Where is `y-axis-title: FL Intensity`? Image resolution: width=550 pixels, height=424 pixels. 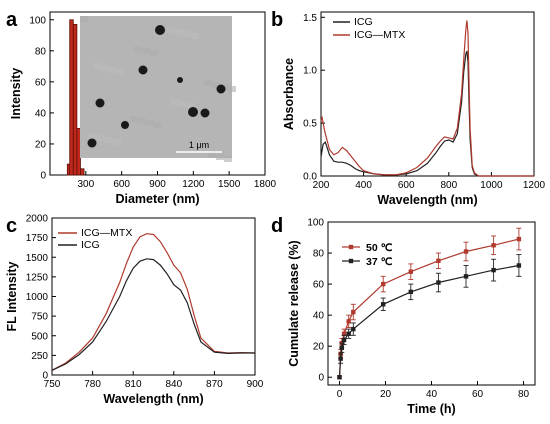
y-axis-title: FL Intensity is located at coordinates (12, 296).